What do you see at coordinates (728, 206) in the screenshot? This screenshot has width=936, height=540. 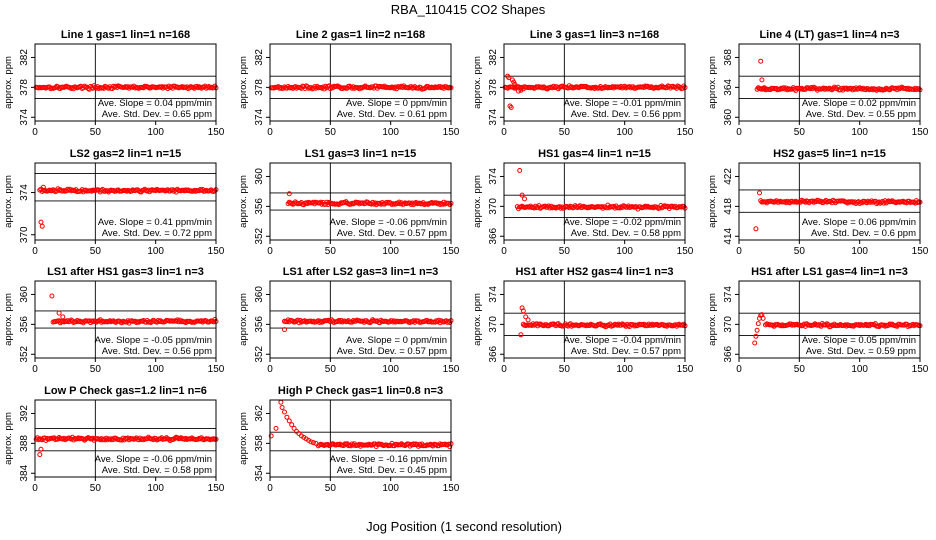 I see `y-tick-label: 418` at bounding box center [728, 206].